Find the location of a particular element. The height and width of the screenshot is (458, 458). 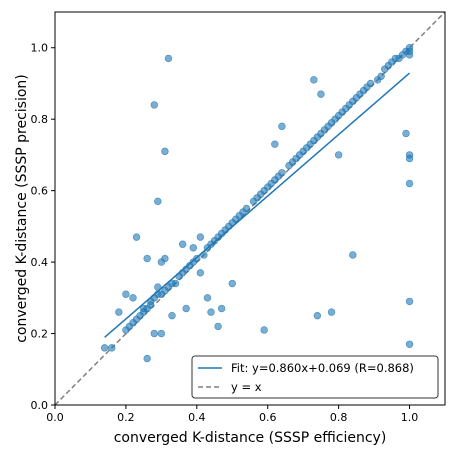

y-axis-label: converged K-distance (SSSP precision) is located at coordinates (22, 208).